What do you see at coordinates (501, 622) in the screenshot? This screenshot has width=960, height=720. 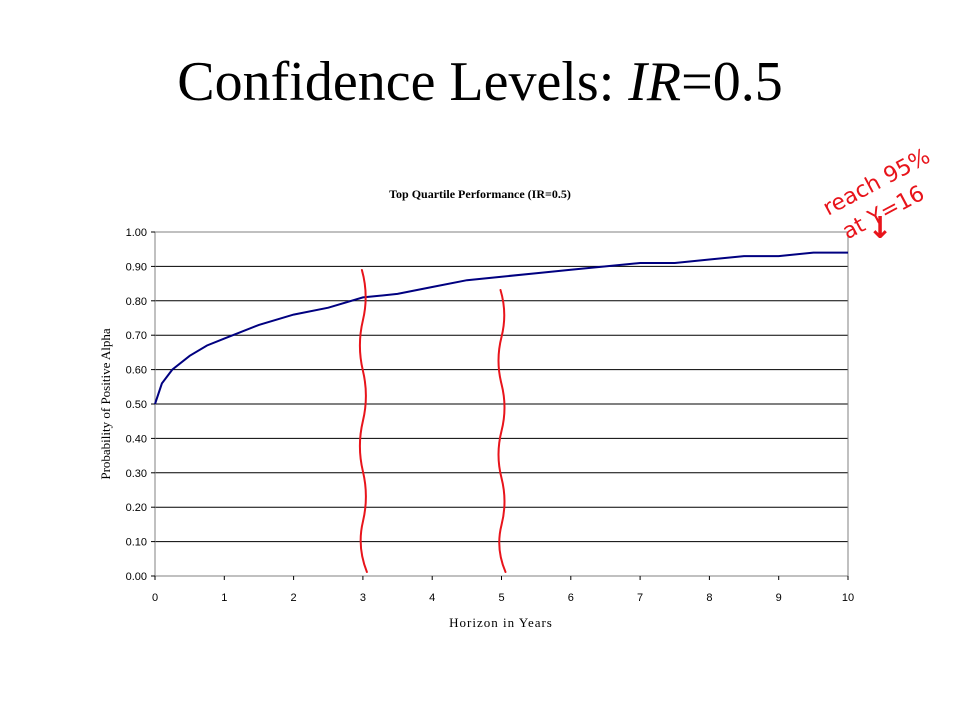 I see `x-axis-title: Horizon in Years` at bounding box center [501, 622].